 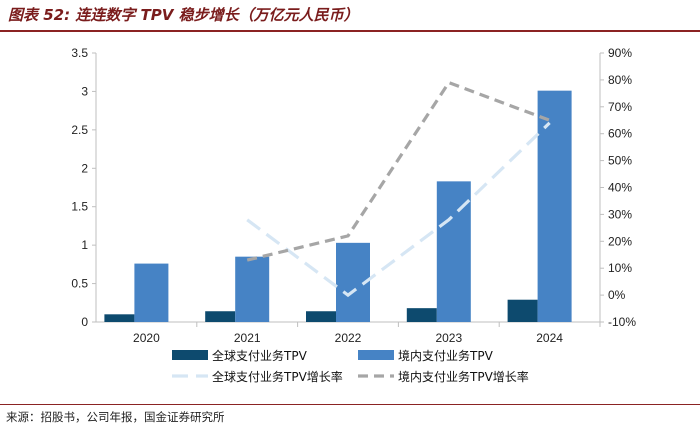 What do you see at coordinates (84, 322) in the screenshot?
I see `left-tick-label: 0` at bounding box center [84, 322].